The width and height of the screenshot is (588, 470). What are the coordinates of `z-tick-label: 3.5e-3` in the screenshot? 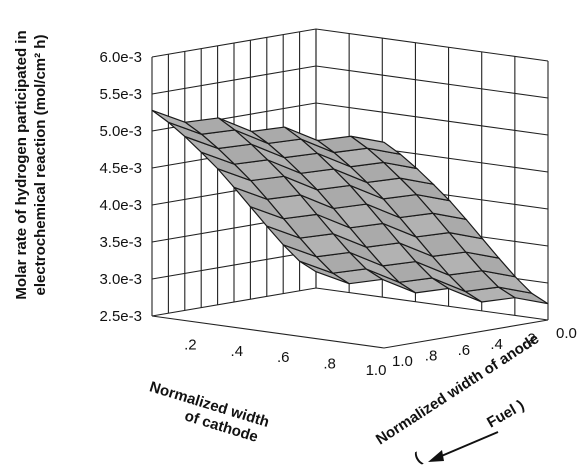 It's located at (120, 242).